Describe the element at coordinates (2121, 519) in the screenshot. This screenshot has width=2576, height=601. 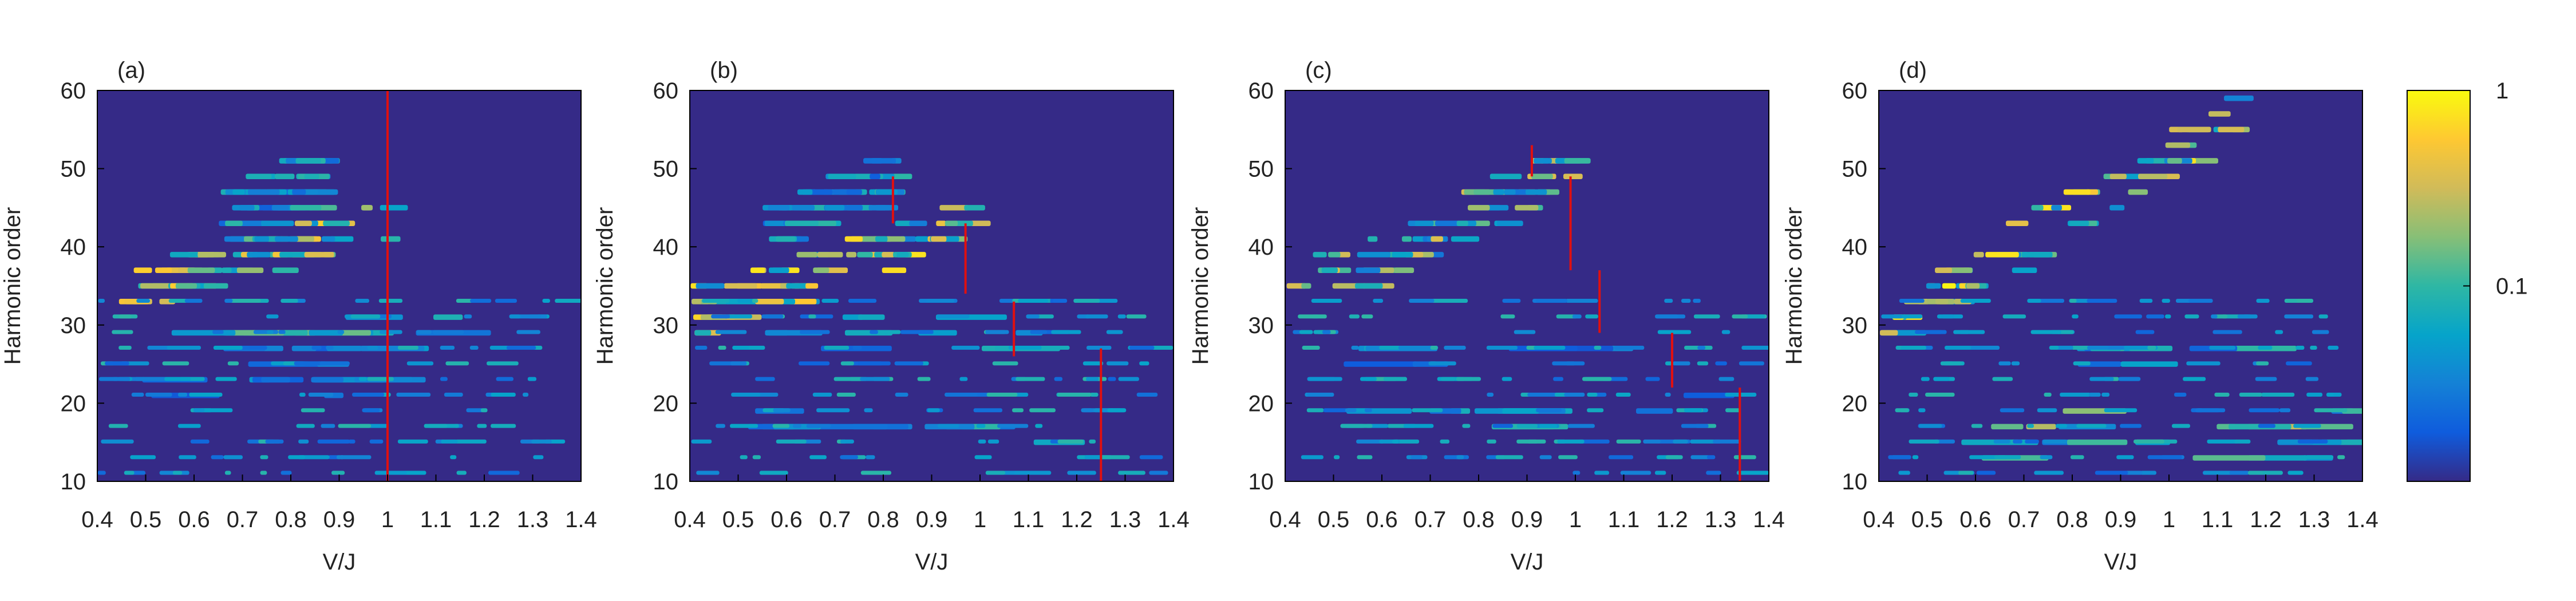
I see `x-tick-label: 0.9` at that location.